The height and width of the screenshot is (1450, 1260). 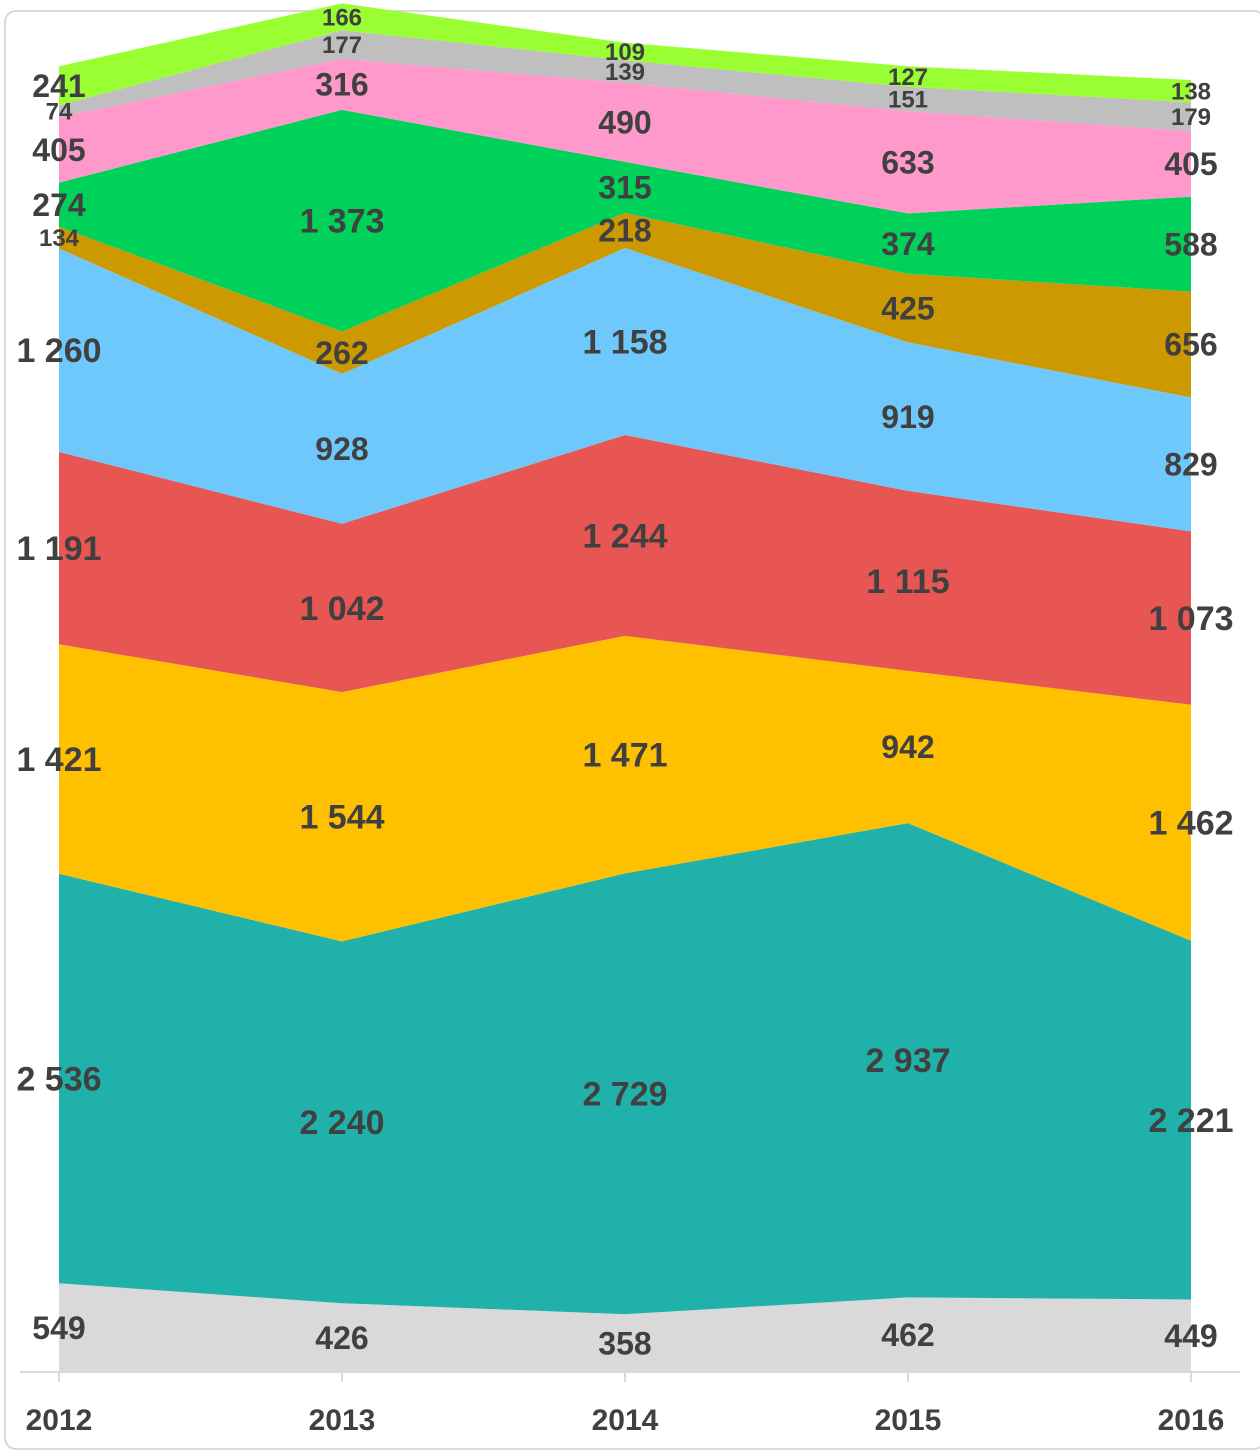 I want to click on data-label: 1 073, so click(x=1190, y=619).